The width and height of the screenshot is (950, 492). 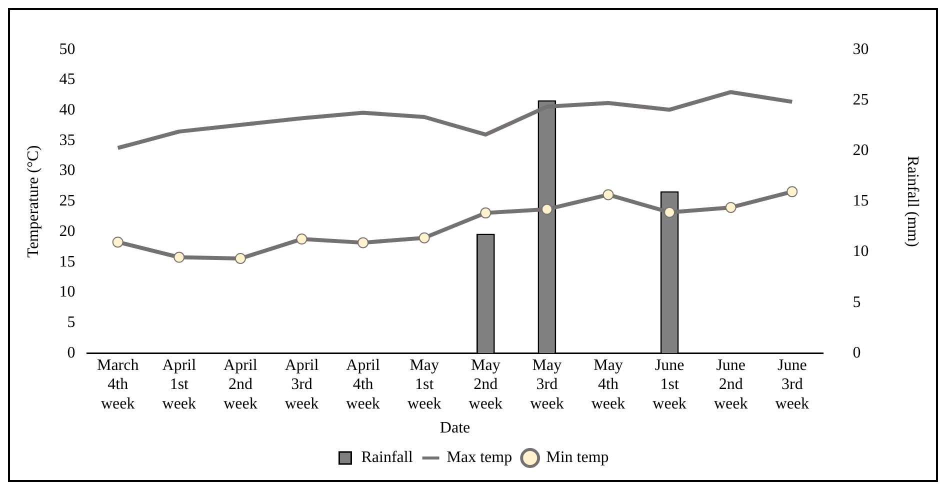 What do you see at coordinates (67, 140) in the screenshot?
I see `y-tick-label: 35` at bounding box center [67, 140].